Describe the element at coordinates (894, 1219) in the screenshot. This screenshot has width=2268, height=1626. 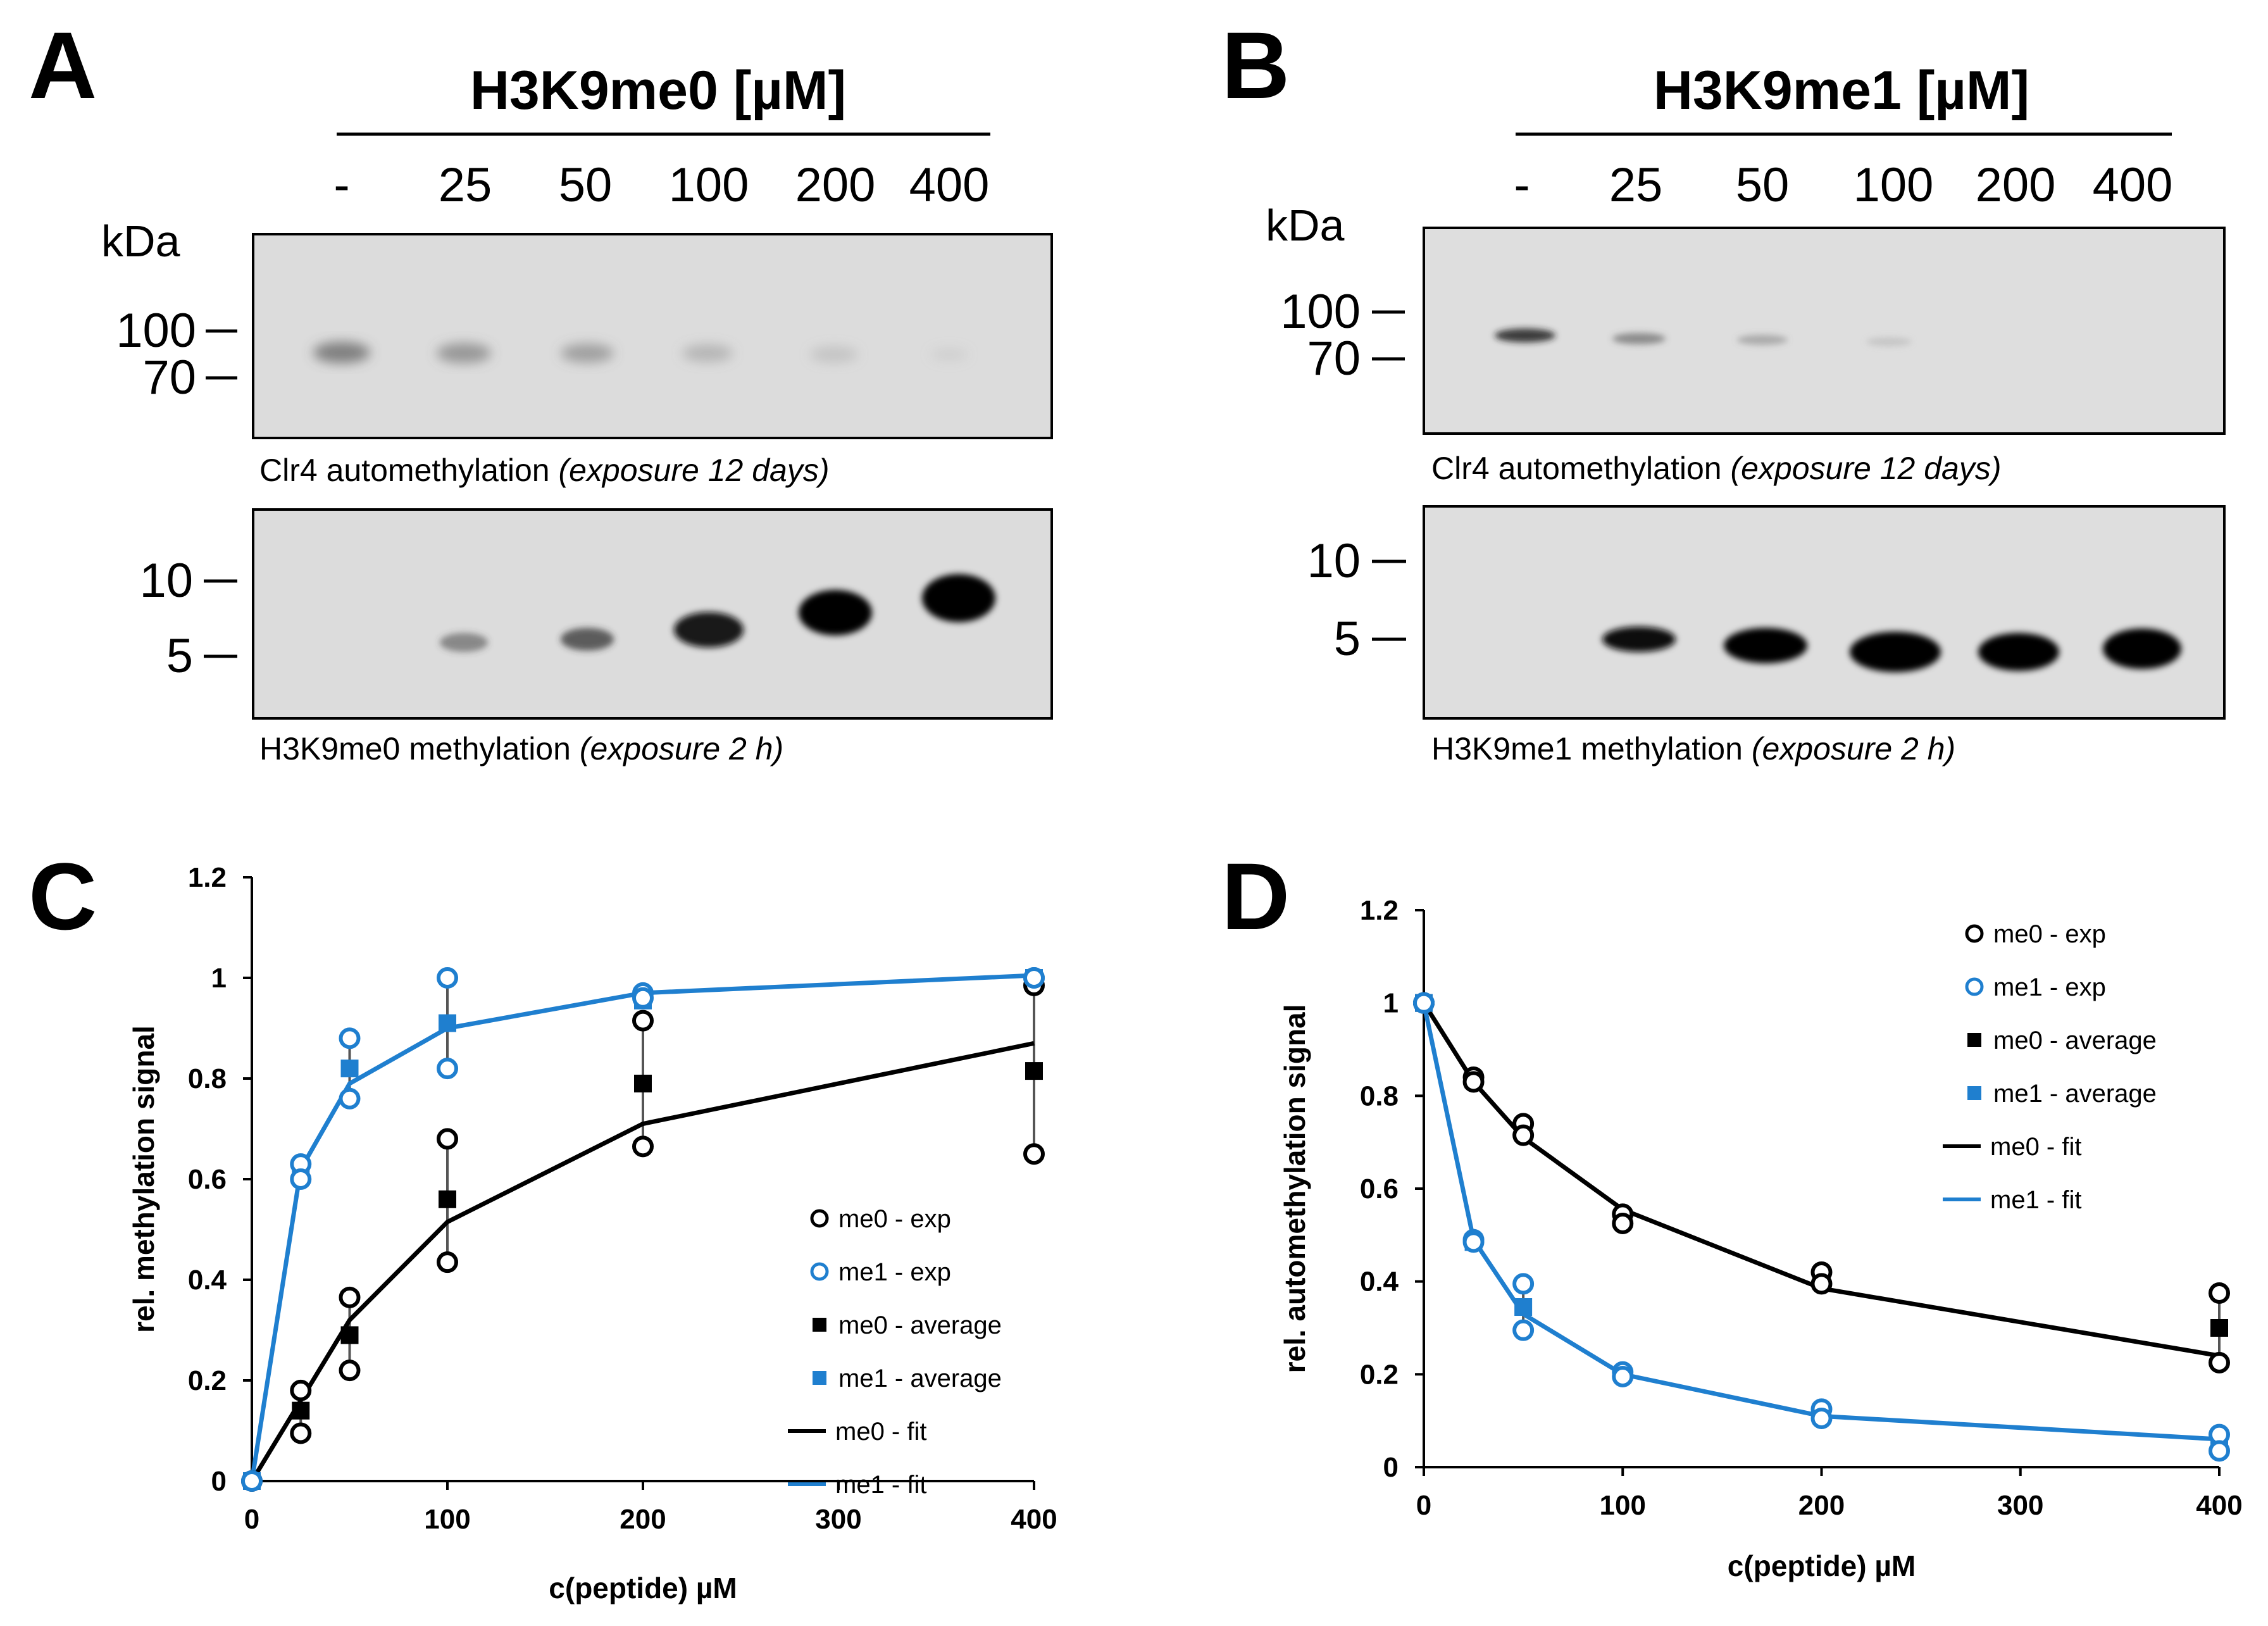
I see `legend-label: me0 - exp` at that location.